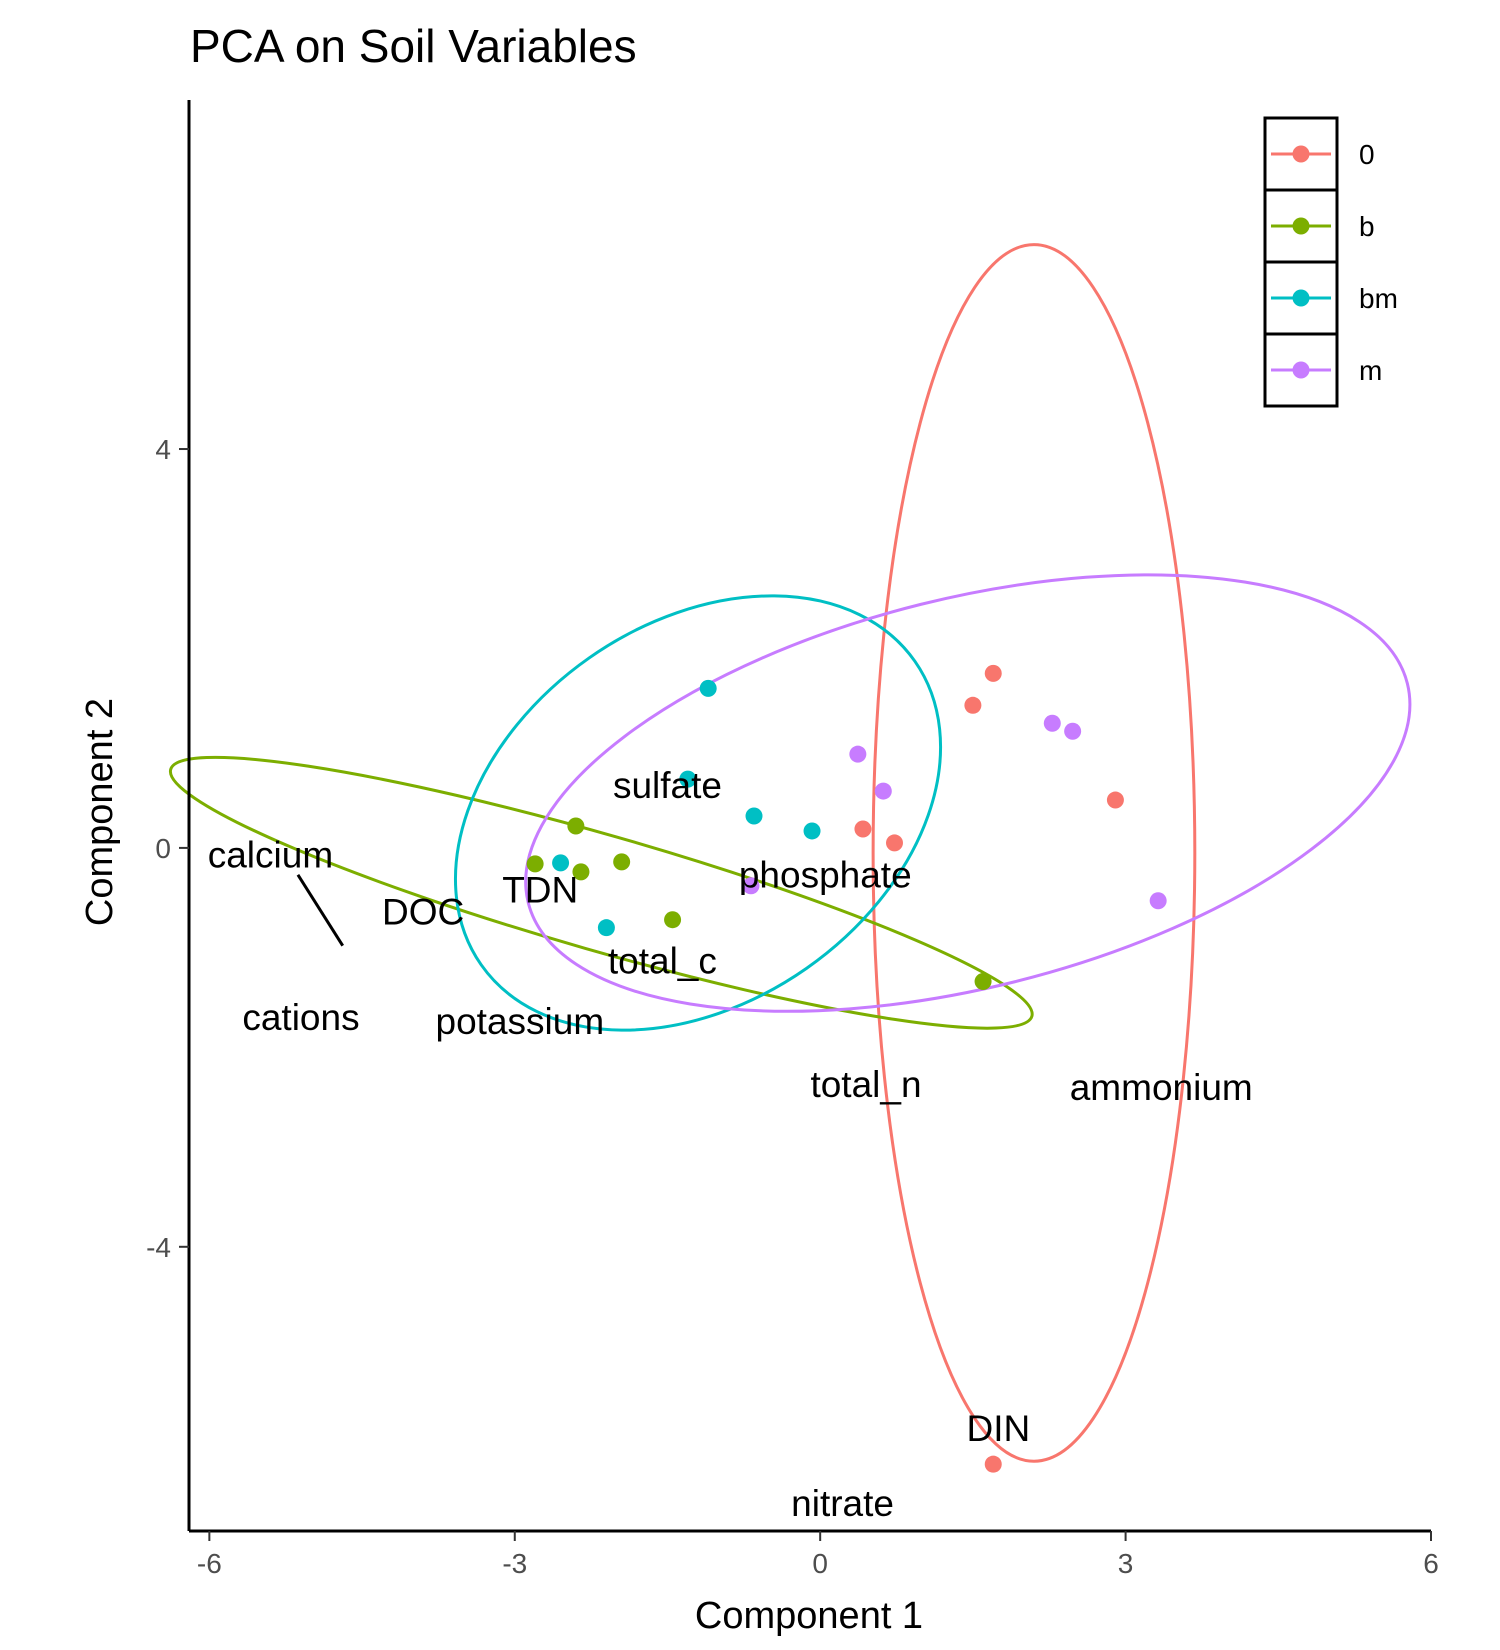 The width and height of the screenshot is (1500, 1650). I want to click on x-tick-label: 6, so click(1431, 1563).